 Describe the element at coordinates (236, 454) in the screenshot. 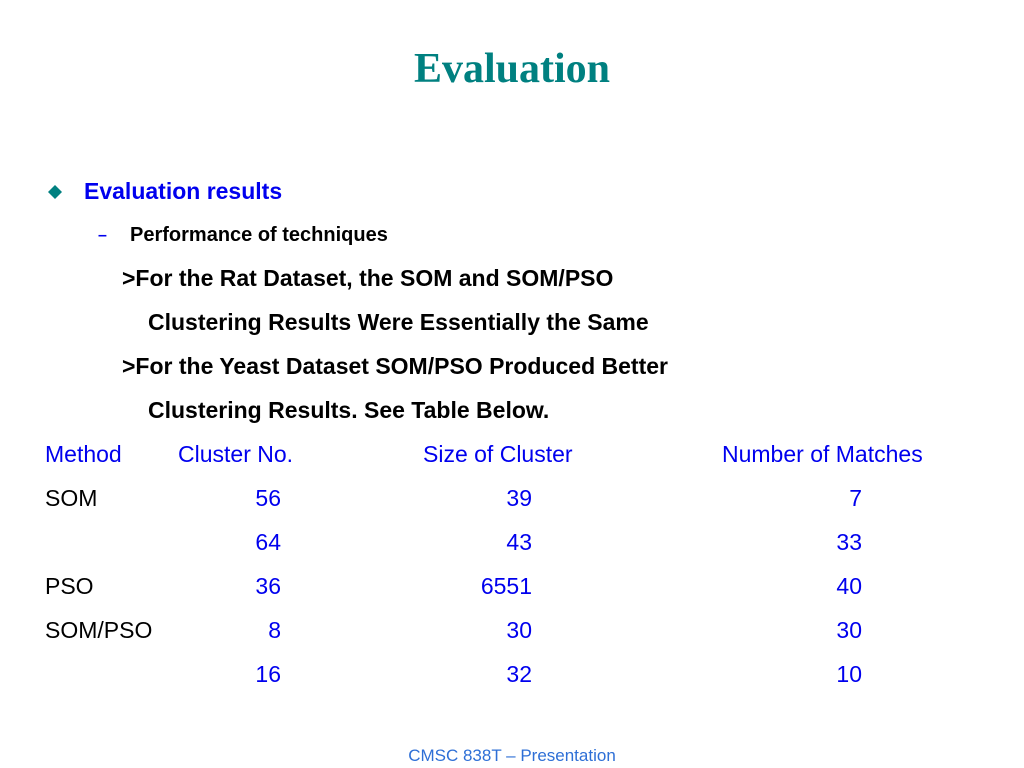

I see `table-header: Cluster No.` at that location.